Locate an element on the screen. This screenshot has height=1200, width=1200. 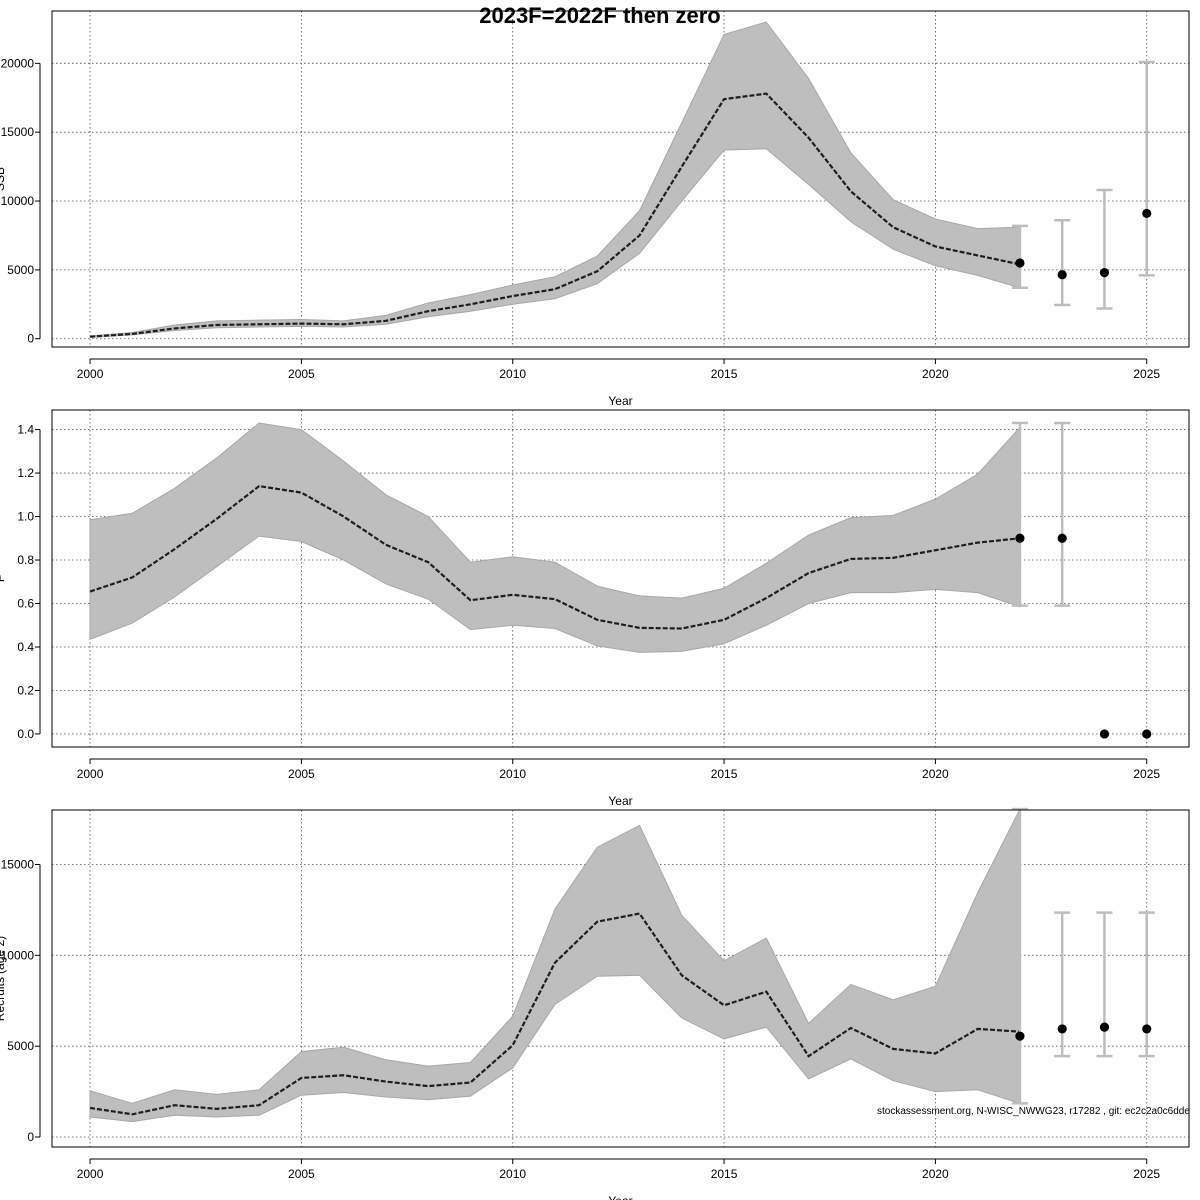
fbar-confidence-band is located at coordinates (555, 537).